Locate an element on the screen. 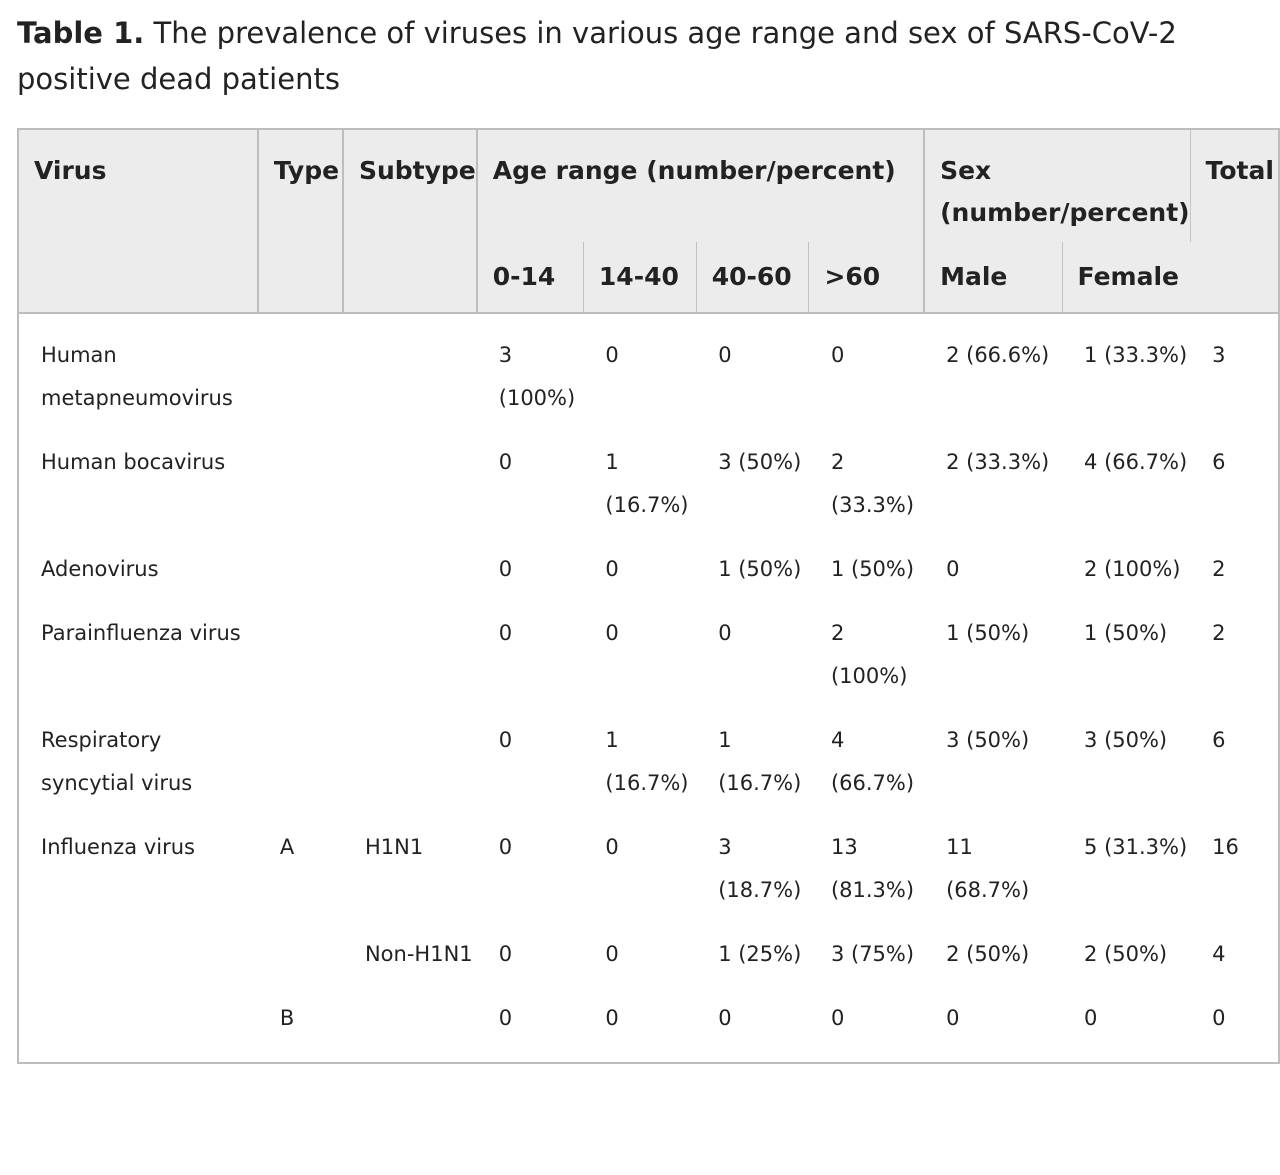 The width and height of the screenshot is (1280, 1175). cell-subtype: H1N1 is located at coordinates (394, 847).